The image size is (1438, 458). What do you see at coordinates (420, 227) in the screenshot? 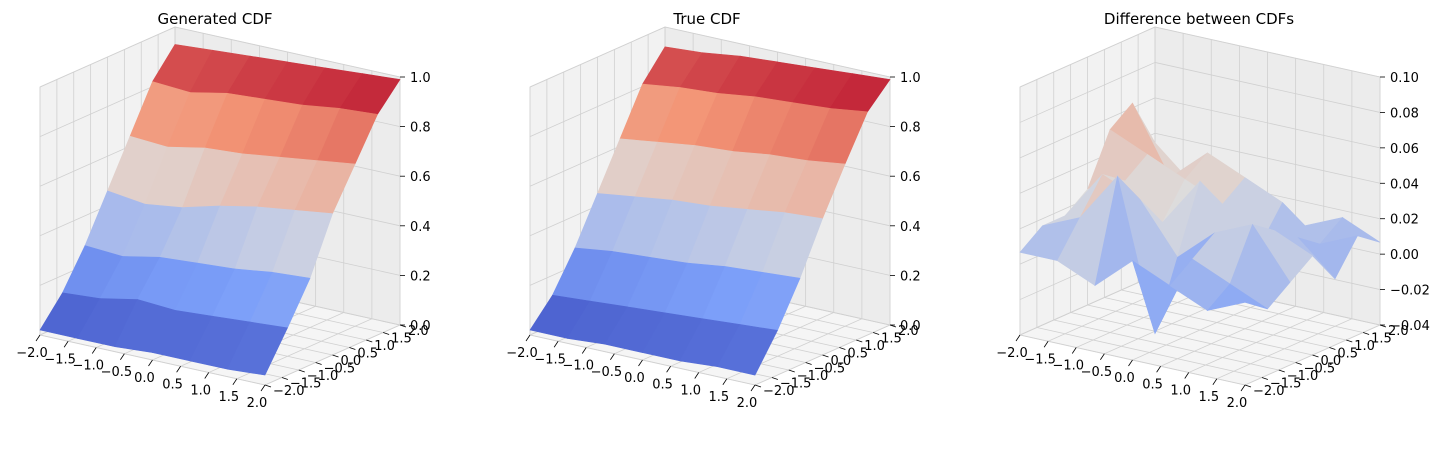
I see `z-tick-label: 0.4` at bounding box center [420, 227].